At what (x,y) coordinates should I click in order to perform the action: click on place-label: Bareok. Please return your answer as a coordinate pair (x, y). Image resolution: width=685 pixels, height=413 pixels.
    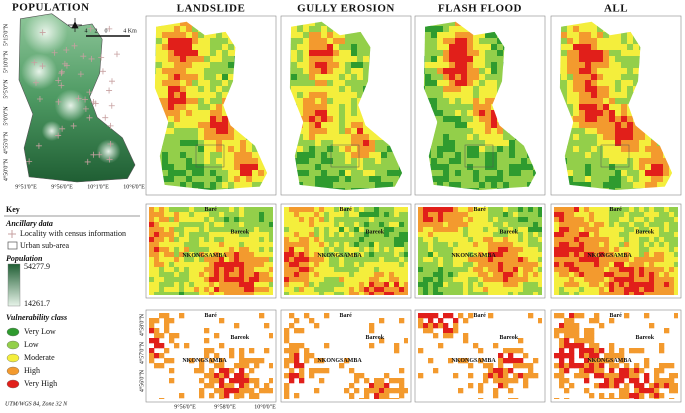
    Looking at the image, I should click on (375, 338).